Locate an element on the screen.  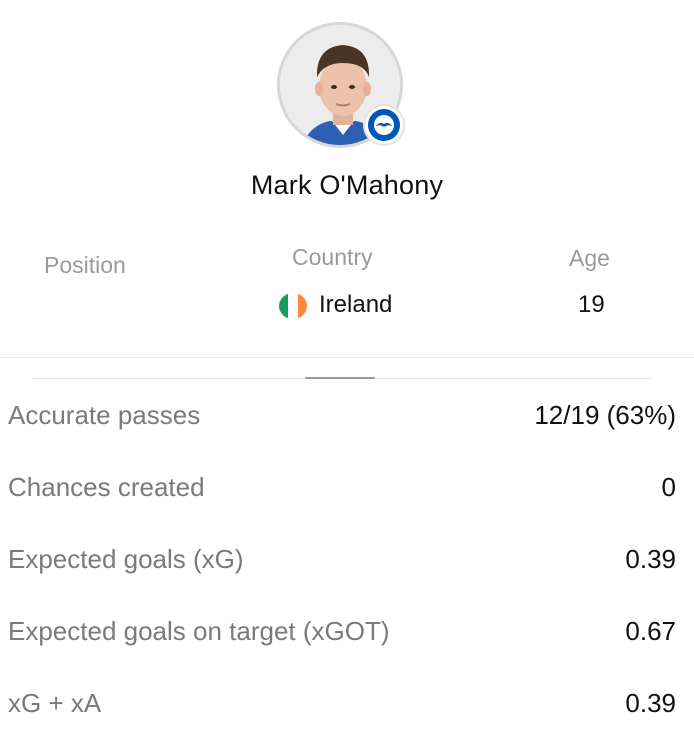
country-label: Country is located at coordinates (332, 257).